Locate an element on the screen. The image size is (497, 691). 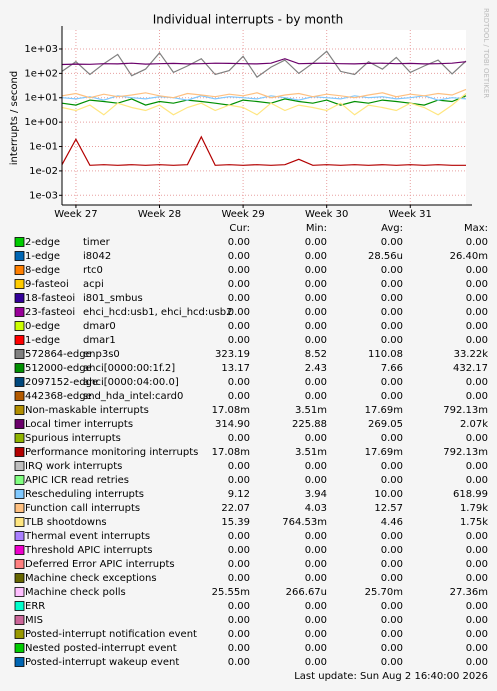
legend-device: i801_smbus is located at coordinates (113, 298).